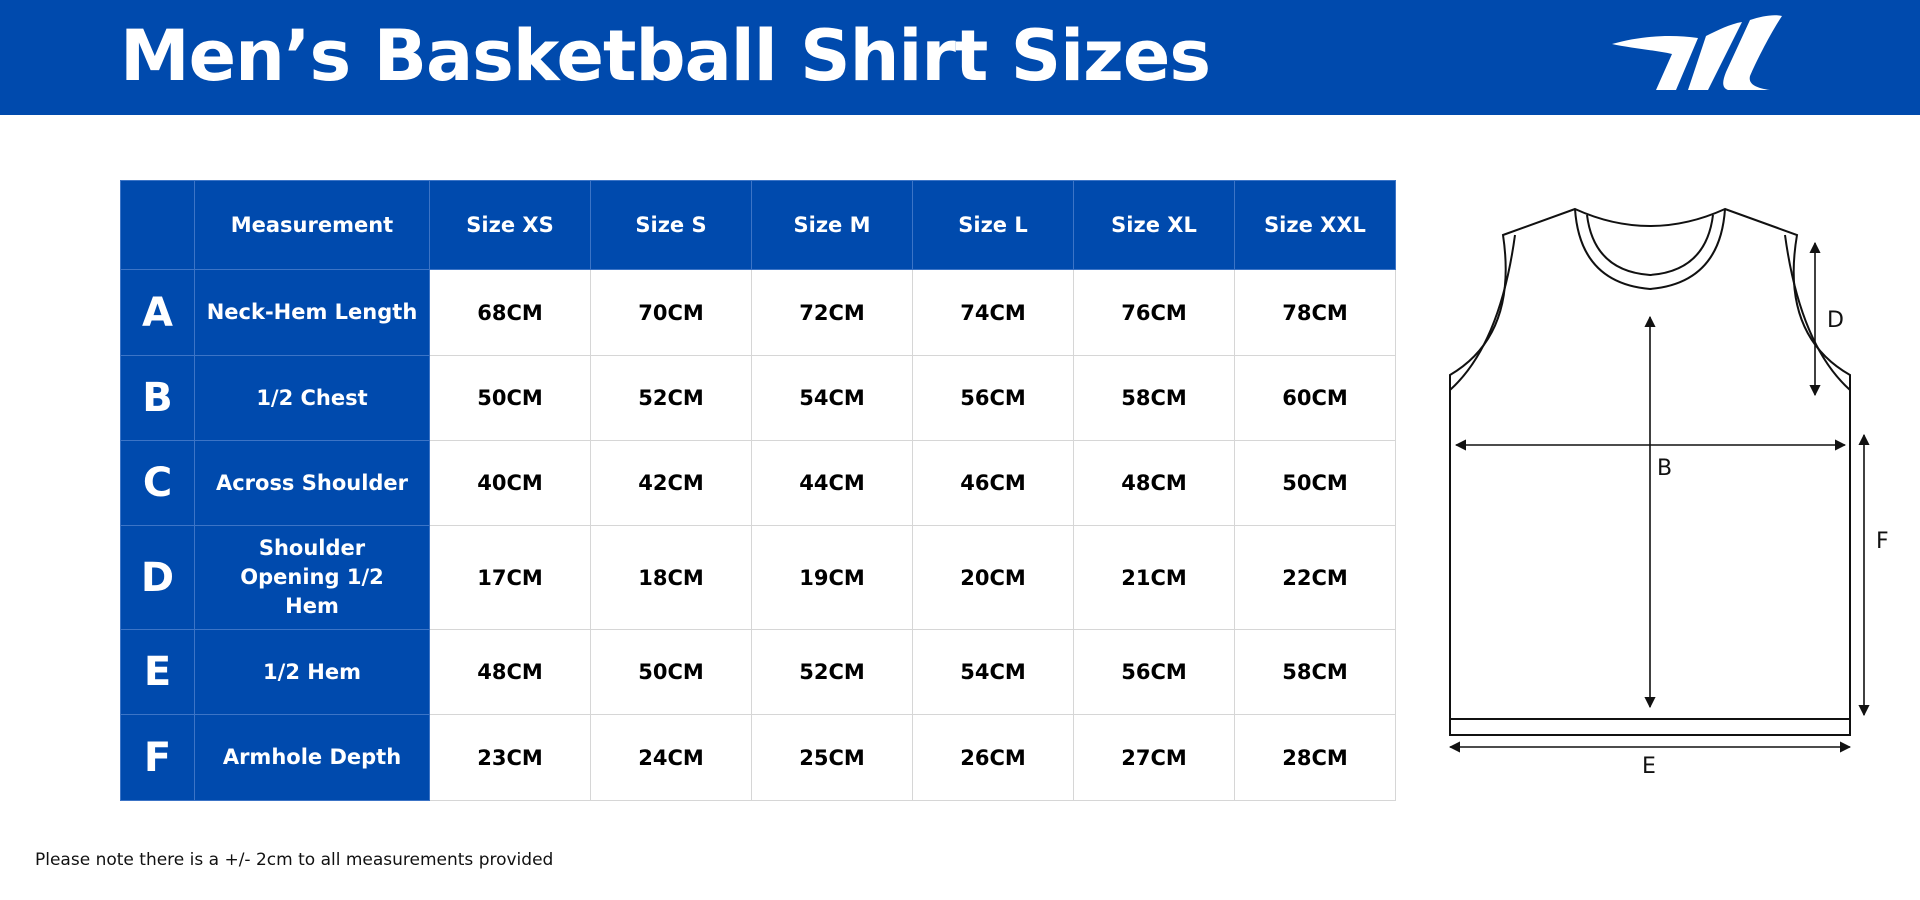 This screenshot has height=900, width=1920. I want to click on column-header-letter, so click(157, 225).